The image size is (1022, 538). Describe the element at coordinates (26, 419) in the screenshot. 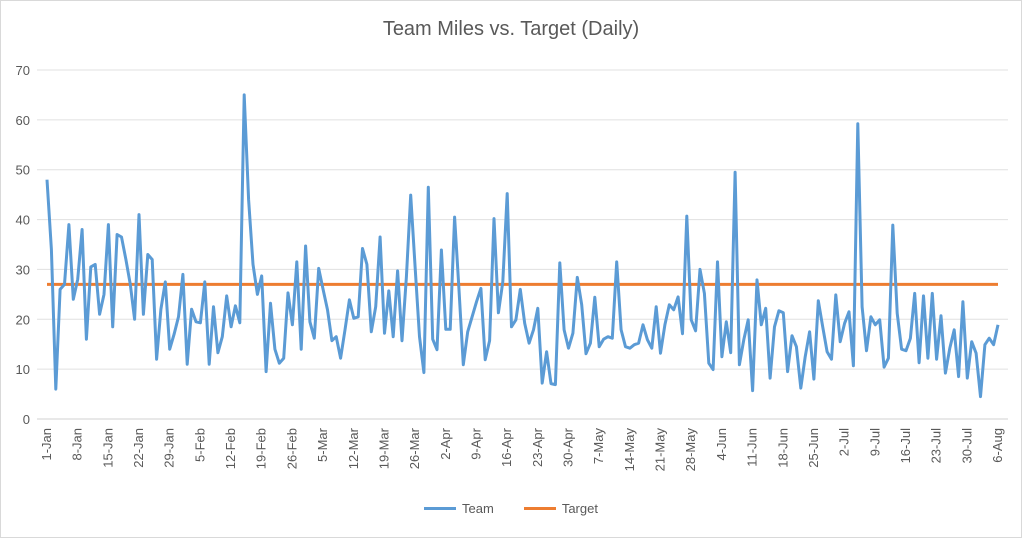

I see `y-tick-label: 0` at that location.